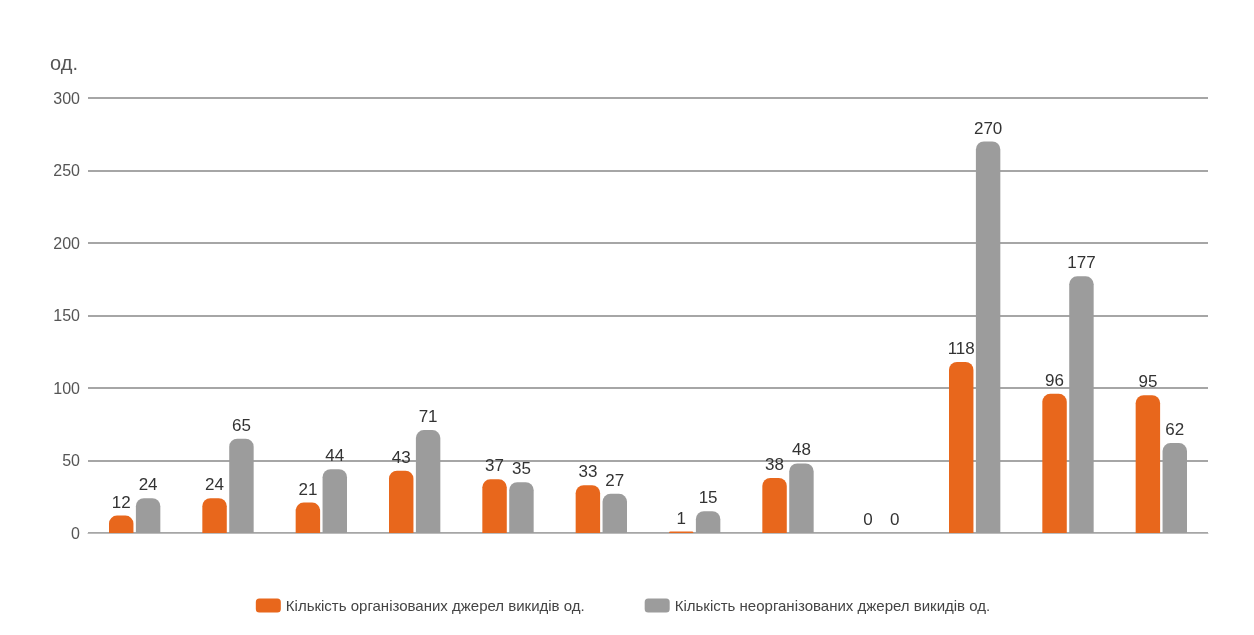  I want to click on data-label: 33, so click(588, 472).